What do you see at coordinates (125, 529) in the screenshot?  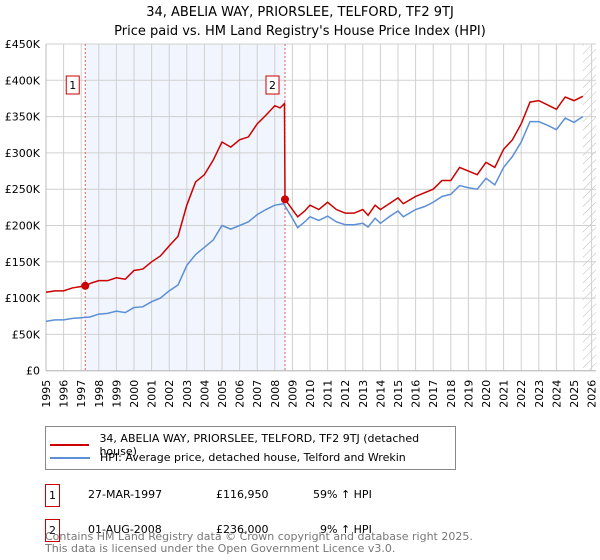 I see `transaction-date: 01-AUG-2008` at bounding box center [125, 529].